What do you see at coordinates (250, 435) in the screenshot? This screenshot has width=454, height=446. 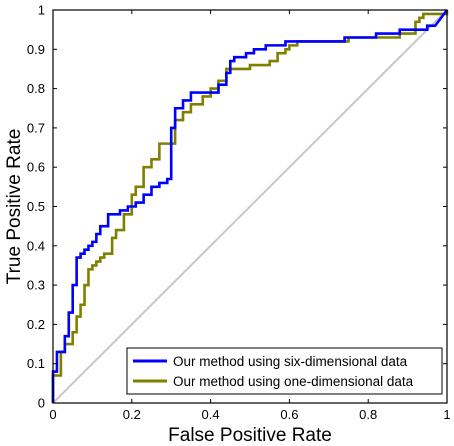 I see `x-axis-title: False Positive Rate` at bounding box center [250, 435].